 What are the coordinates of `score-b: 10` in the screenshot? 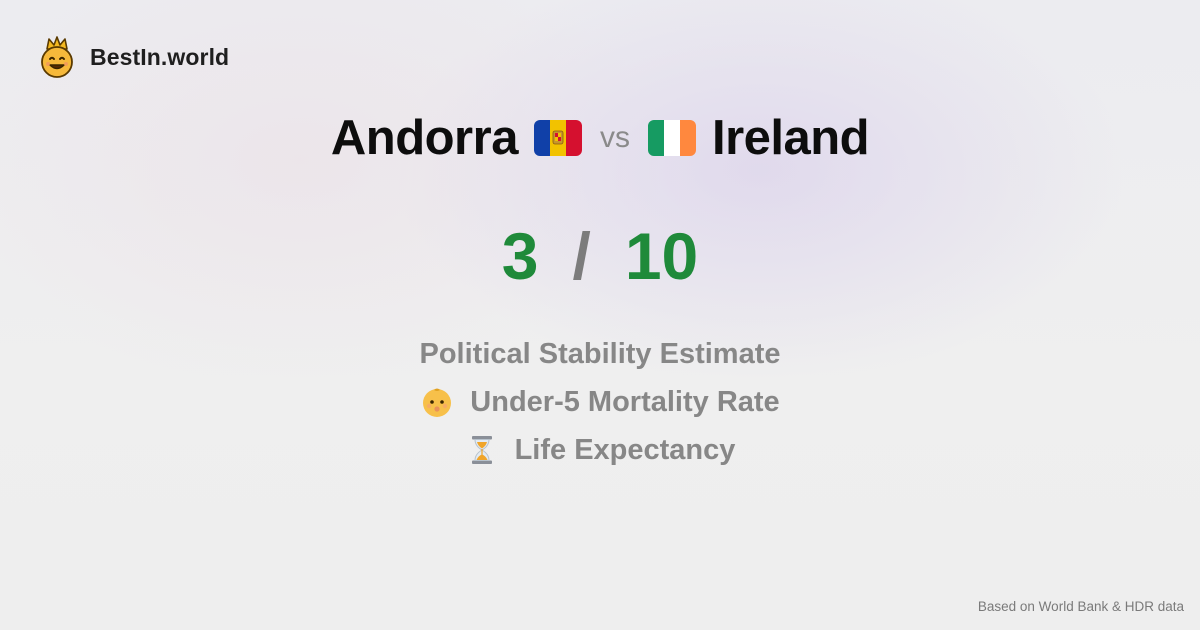 It's located at (661, 256).